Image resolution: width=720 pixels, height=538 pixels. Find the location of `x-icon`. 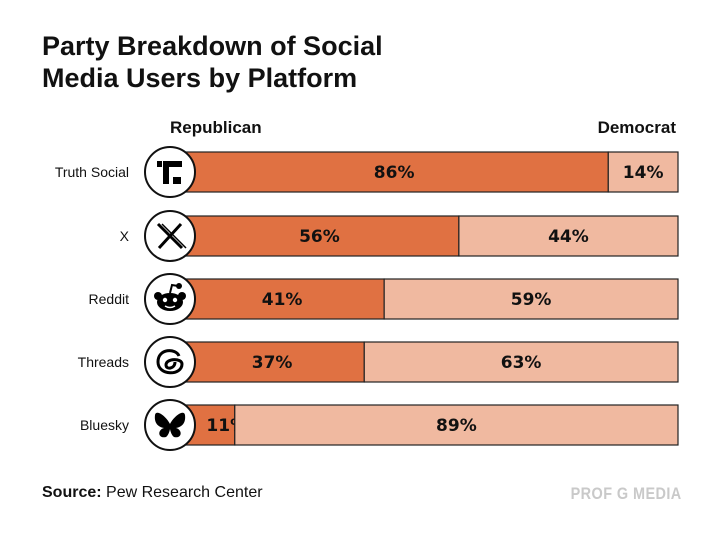

x-icon is located at coordinates (171, 236).